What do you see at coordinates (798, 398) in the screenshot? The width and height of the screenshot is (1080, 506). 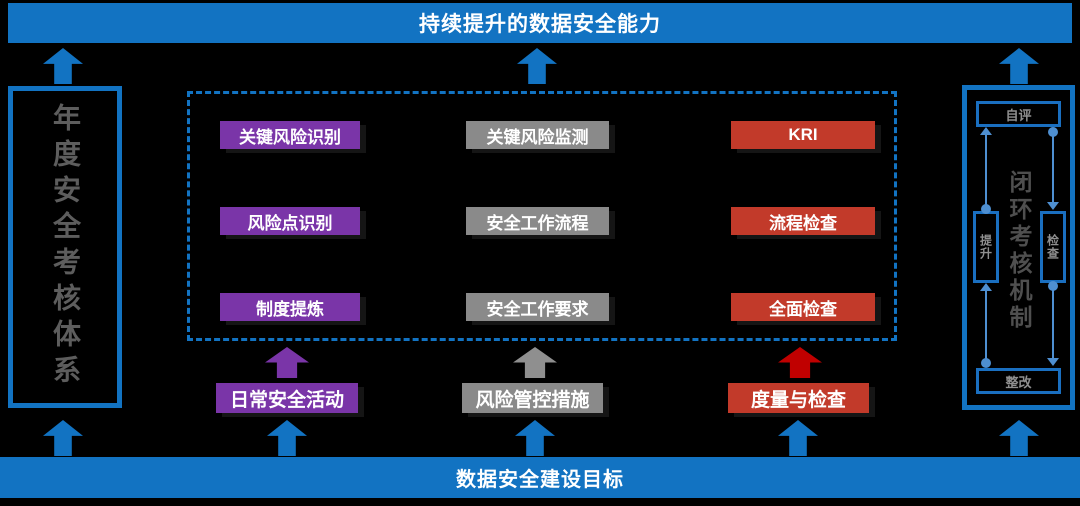 I see `foundation-measure-check: 度量与检查` at bounding box center [798, 398].